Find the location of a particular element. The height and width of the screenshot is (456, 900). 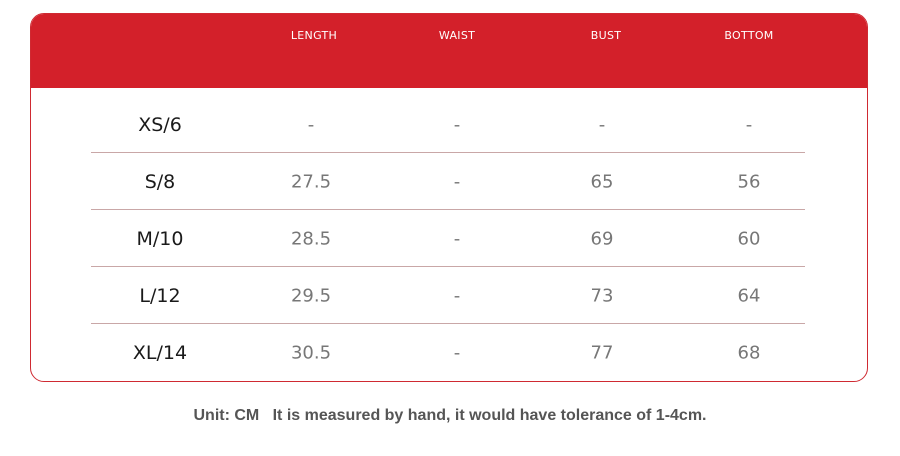

bust-value: 69 is located at coordinates (602, 238).